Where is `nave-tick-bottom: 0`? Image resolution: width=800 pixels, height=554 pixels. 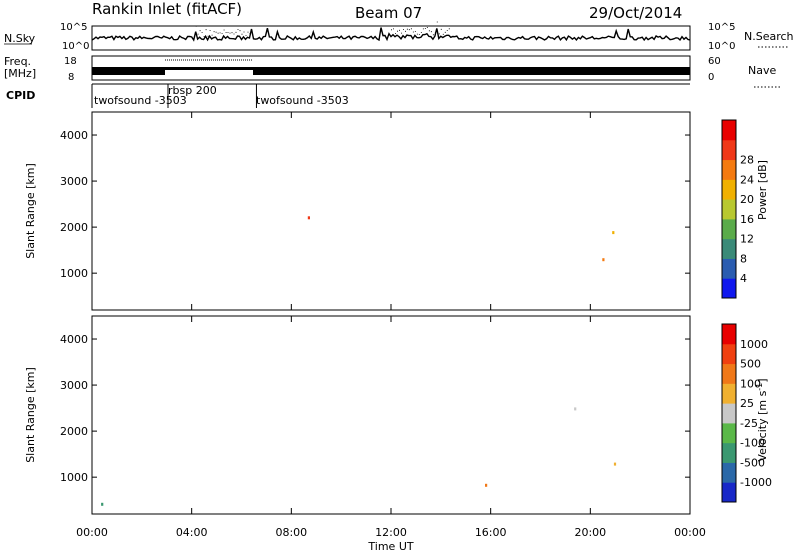
nave-tick-bottom: 0 is located at coordinates (711, 77).